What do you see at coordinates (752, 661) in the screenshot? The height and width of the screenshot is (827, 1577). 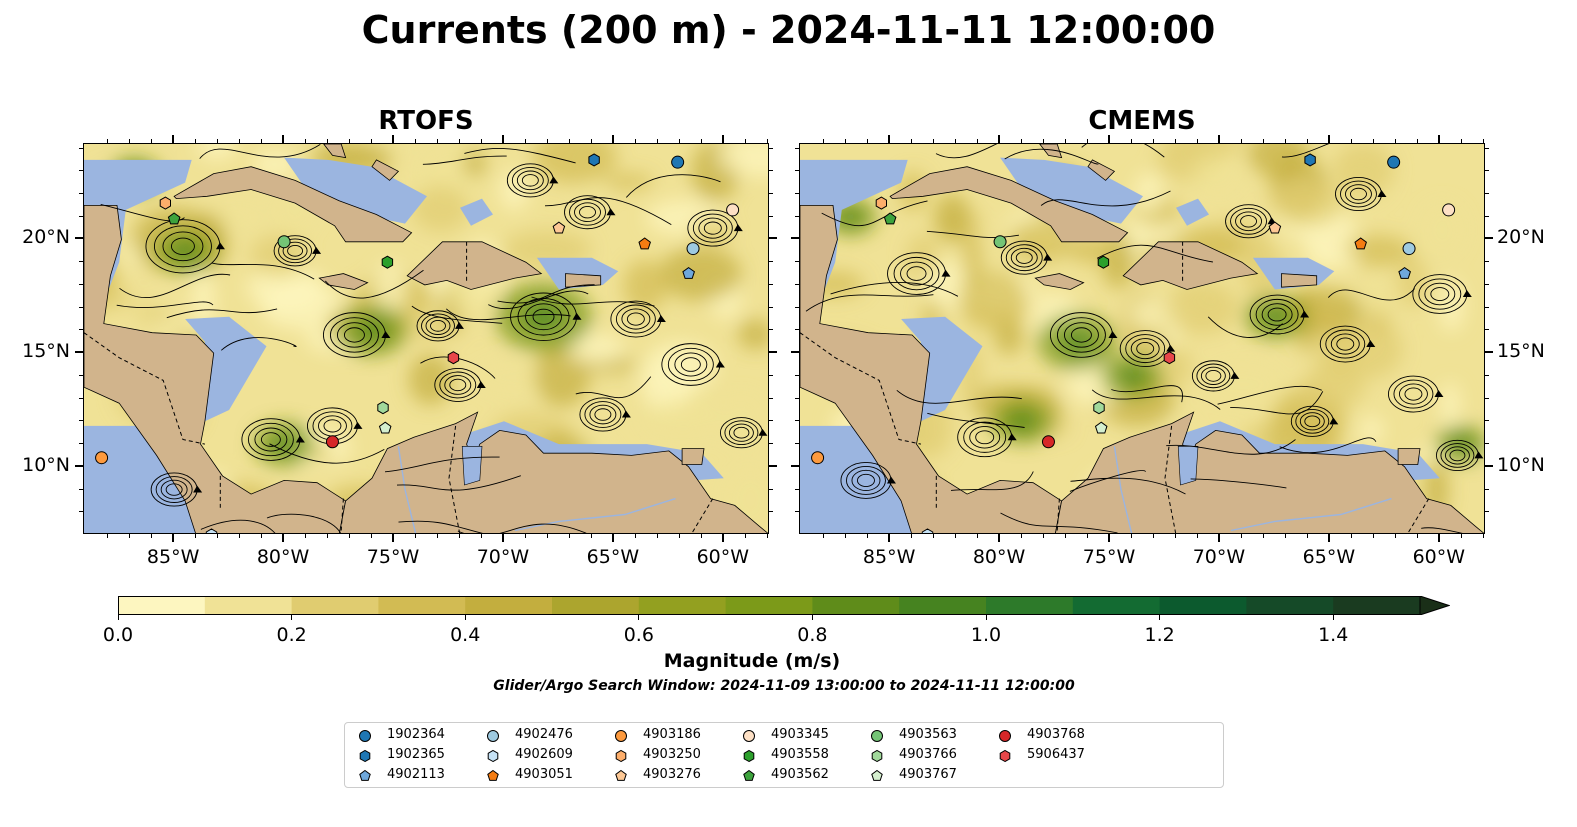 I see `colorbar-label: Magnitude (m/s)` at bounding box center [752, 661].